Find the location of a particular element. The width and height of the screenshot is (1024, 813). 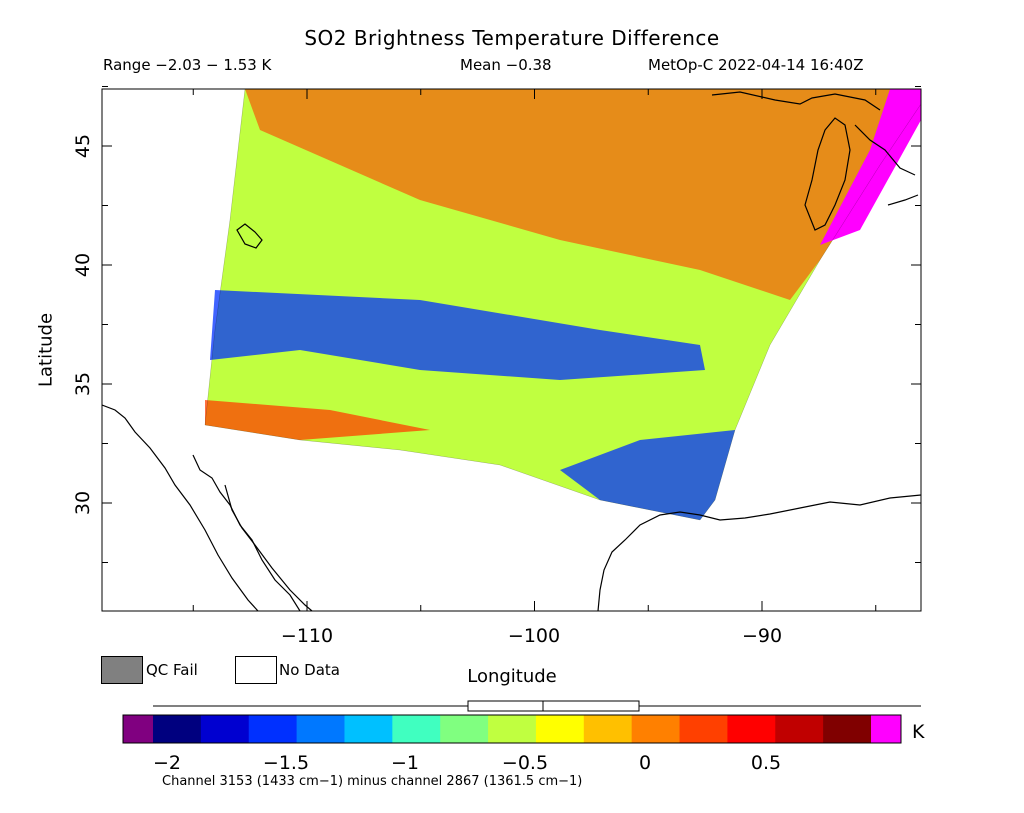

qc-fail-swatch is located at coordinates (122, 670).